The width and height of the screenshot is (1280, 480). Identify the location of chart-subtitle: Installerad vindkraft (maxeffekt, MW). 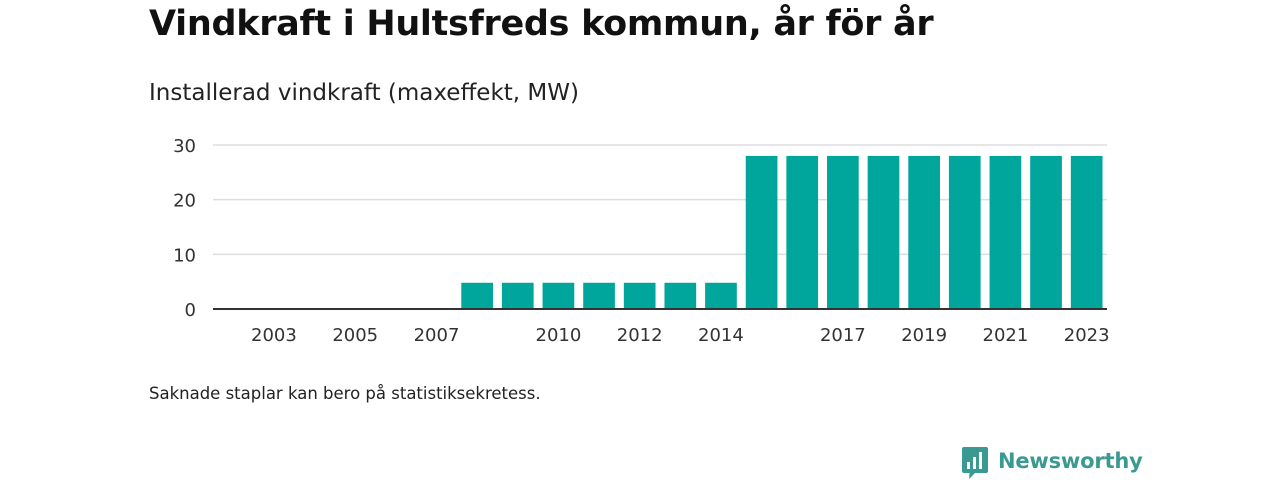
(364, 93).